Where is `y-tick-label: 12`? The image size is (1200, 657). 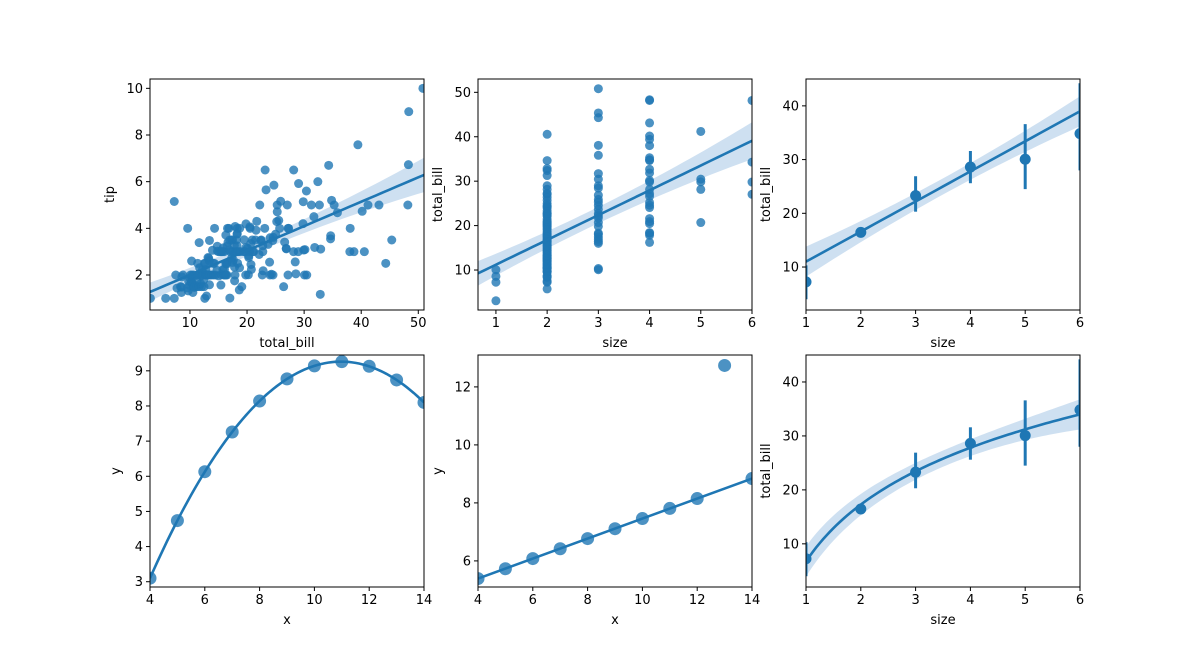 y-tick-label: 12 is located at coordinates (462, 387).